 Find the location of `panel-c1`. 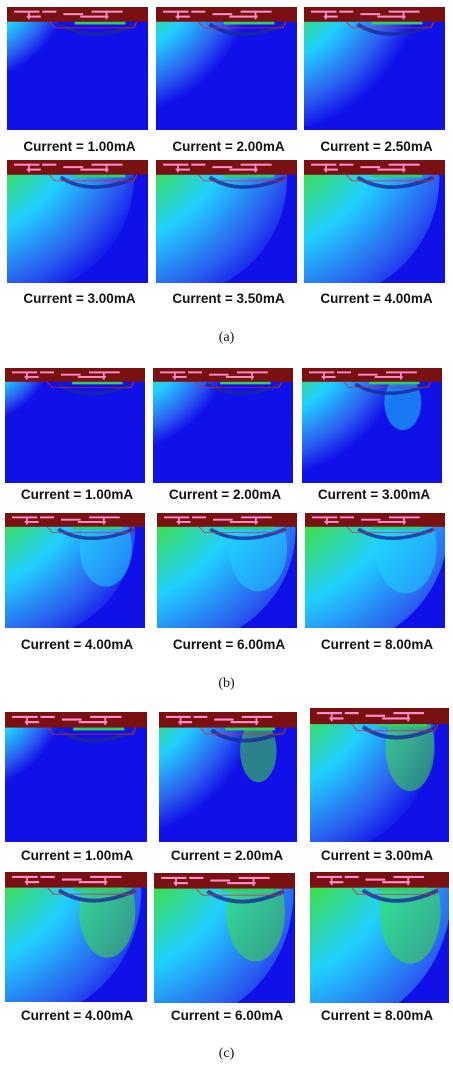

panel-c1 is located at coordinates (76, 777).